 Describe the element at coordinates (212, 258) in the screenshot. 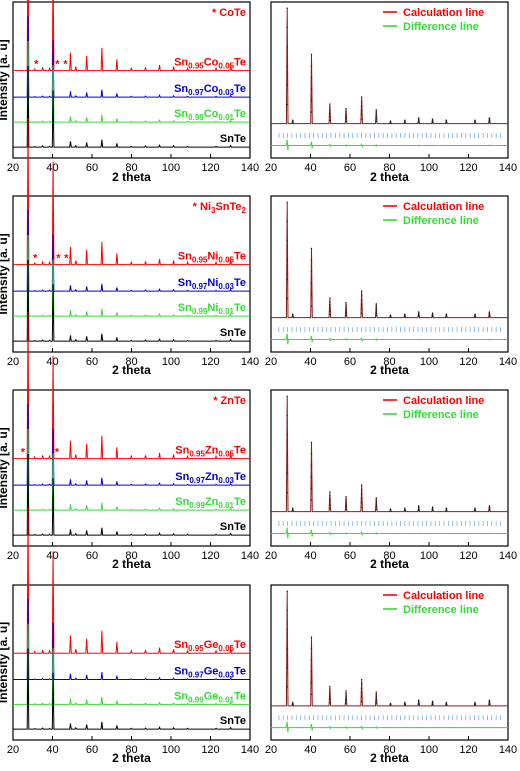

I see `series-label: Sn0.95Ni0.05Te` at that location.